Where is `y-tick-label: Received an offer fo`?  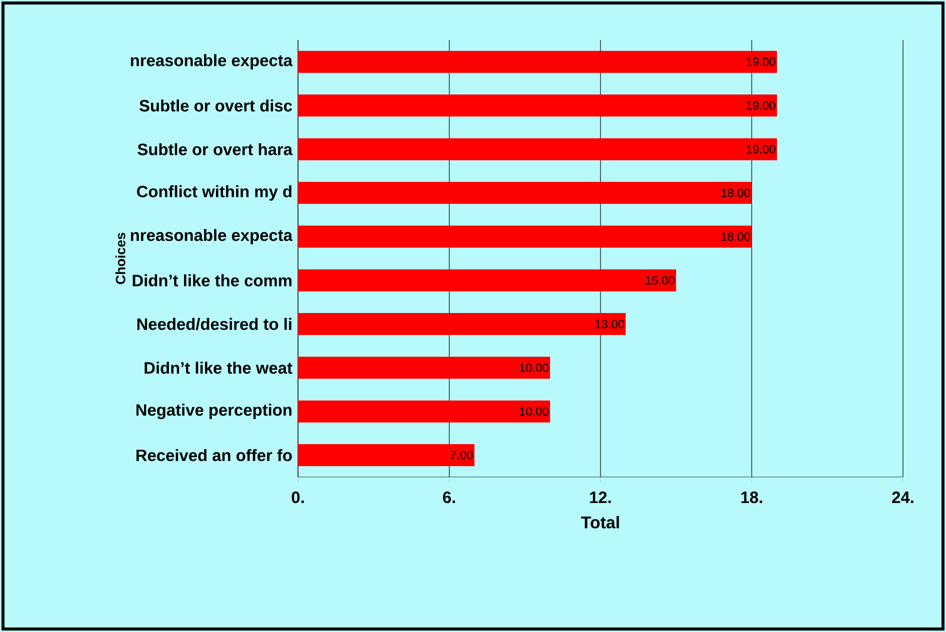
y-tick-label: Received an offer fo is located at coordinates (214, 455).